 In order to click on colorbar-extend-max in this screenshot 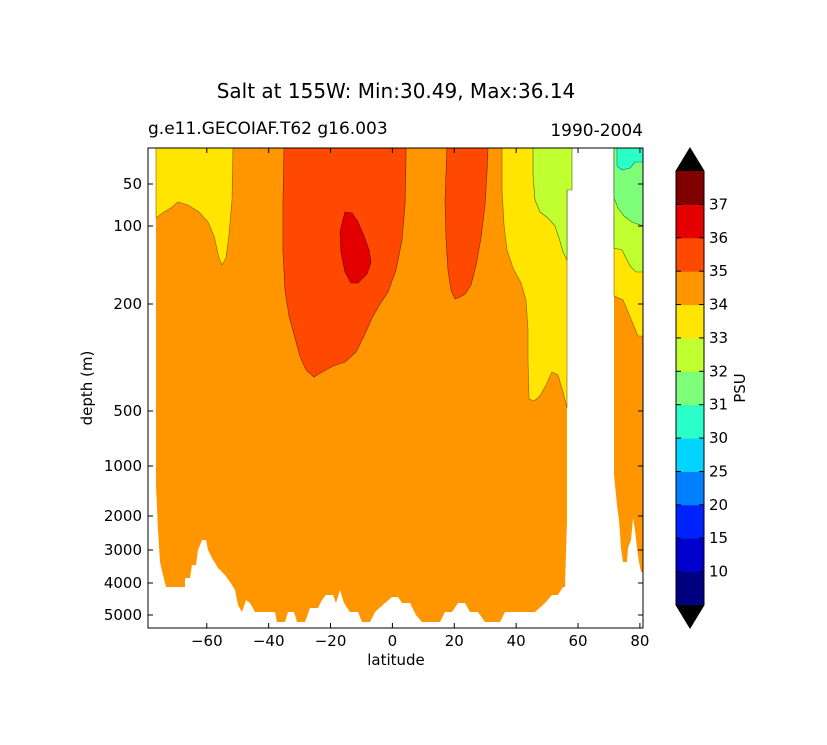, I will do `click(690, 159)`.